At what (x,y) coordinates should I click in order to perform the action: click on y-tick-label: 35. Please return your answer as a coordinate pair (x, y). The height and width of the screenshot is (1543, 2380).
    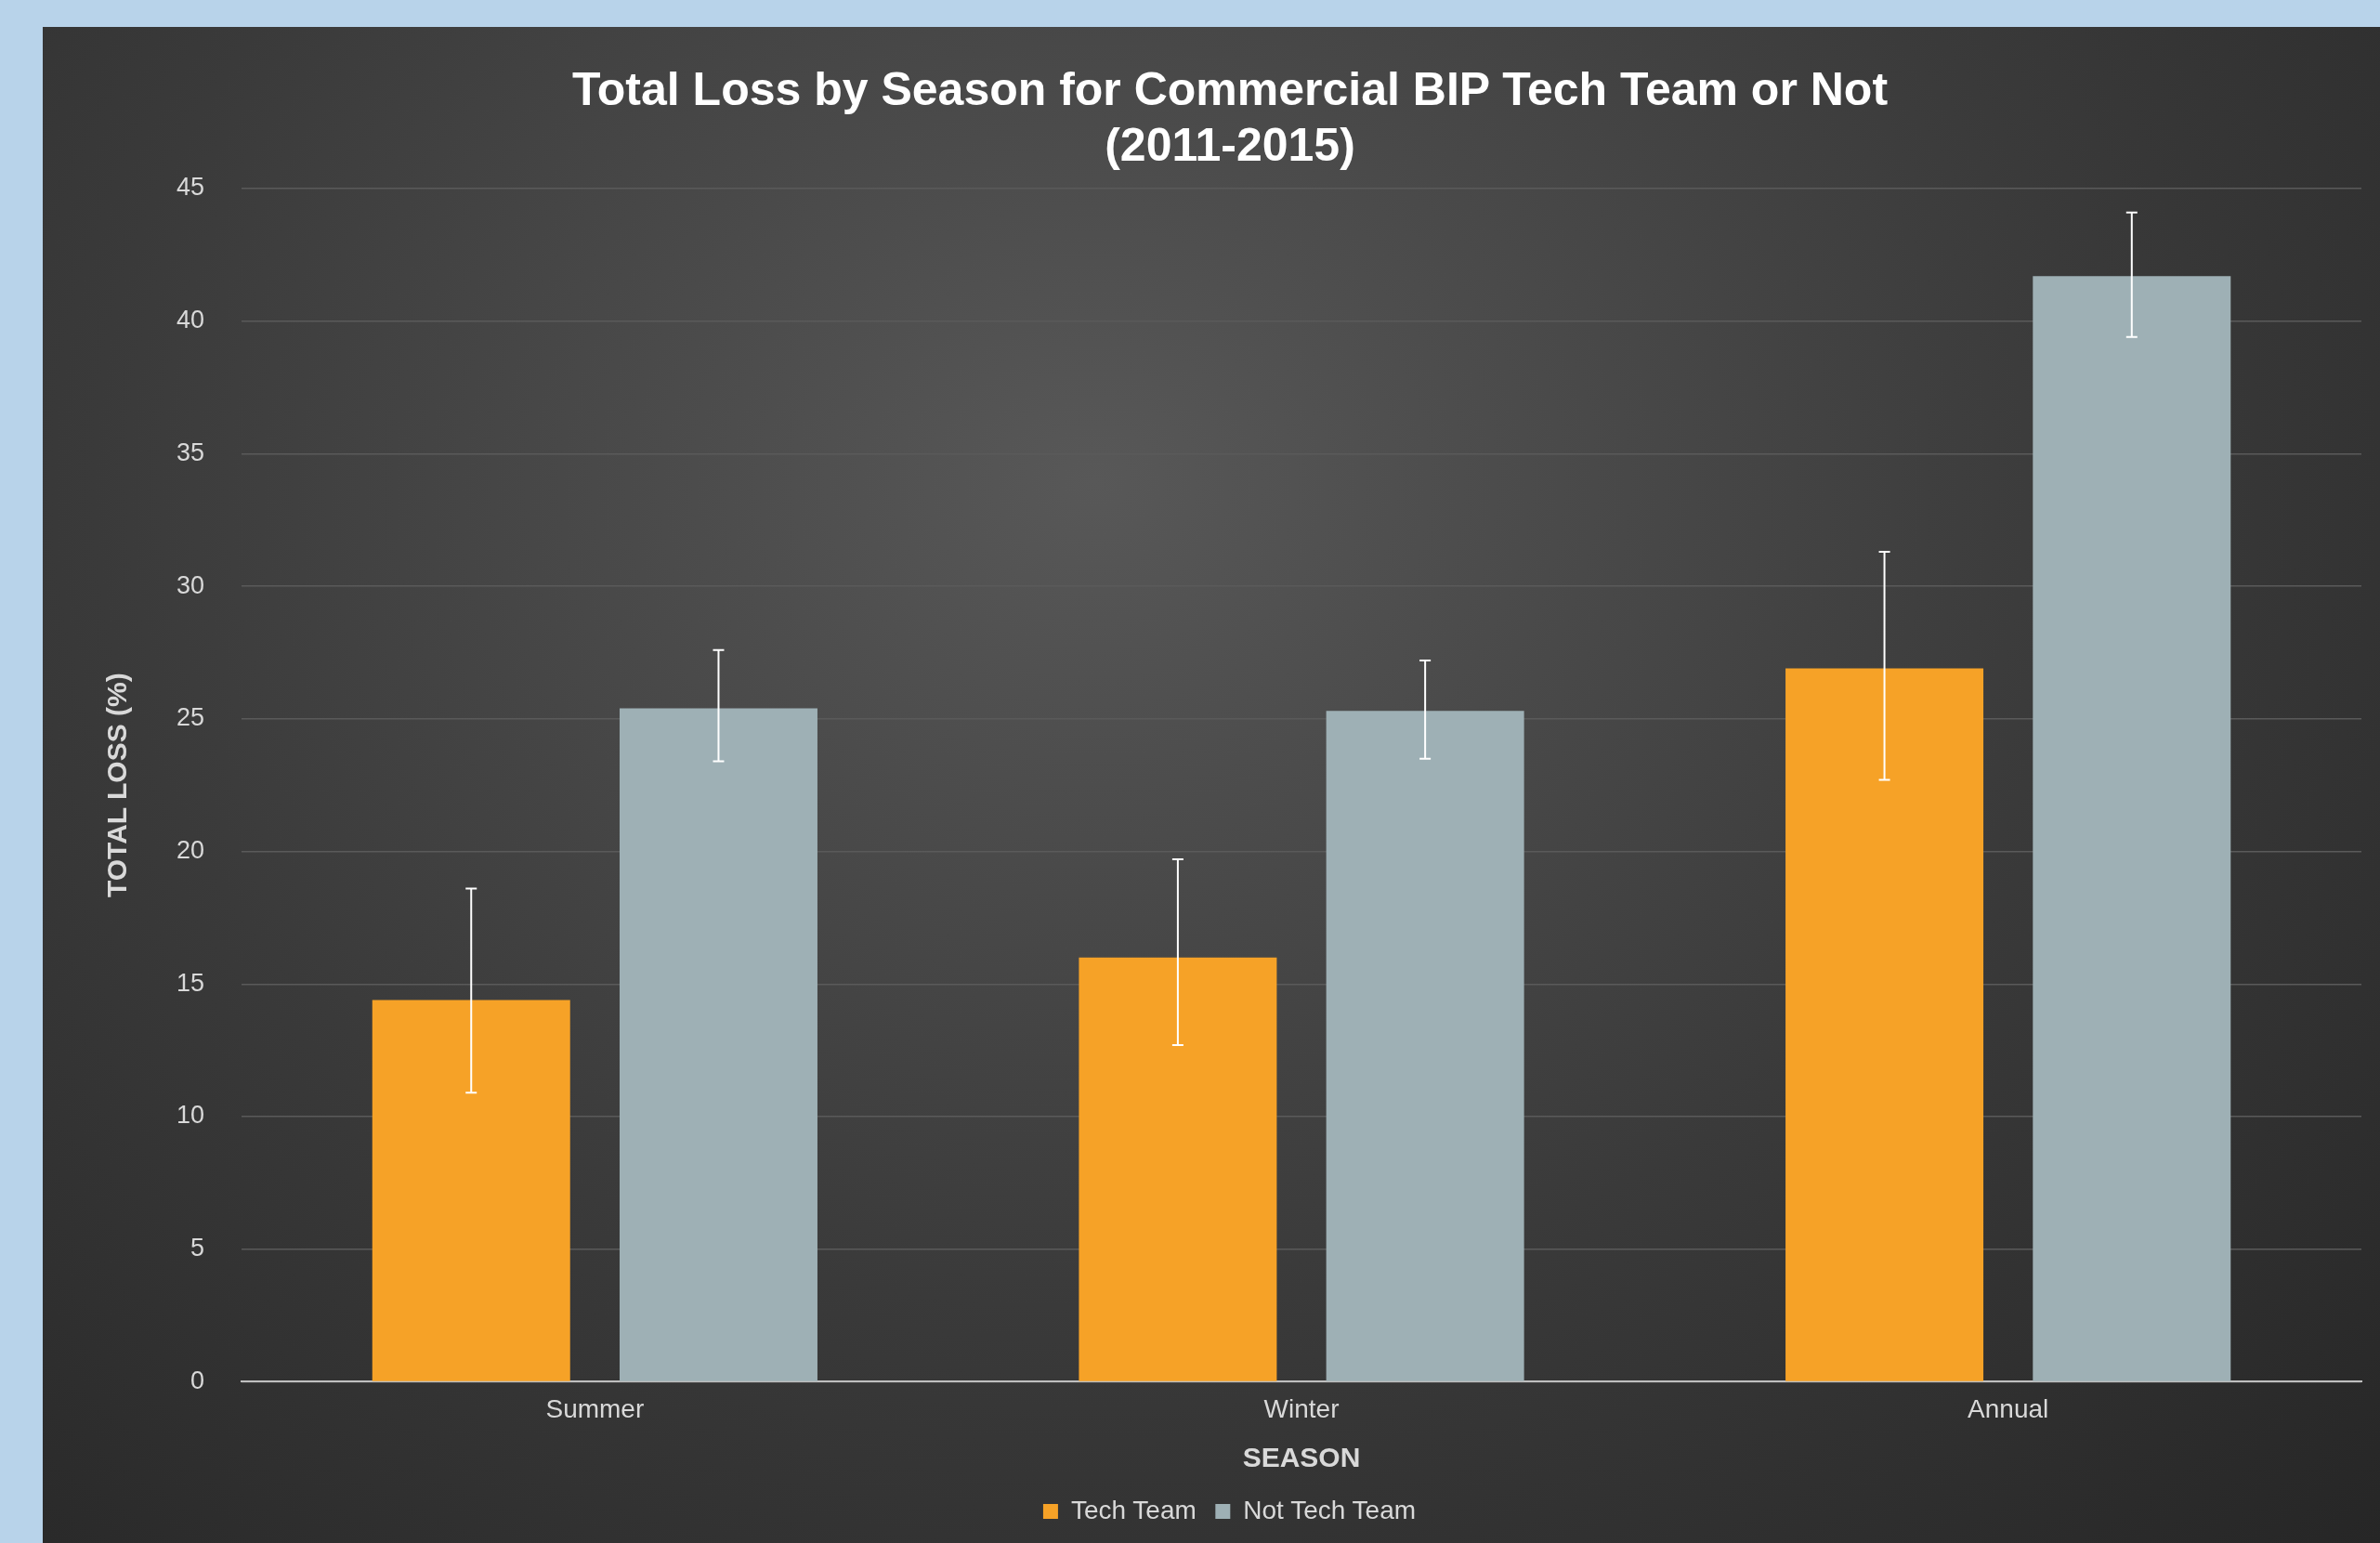
    Looking at the image, I should click on (190, 452).